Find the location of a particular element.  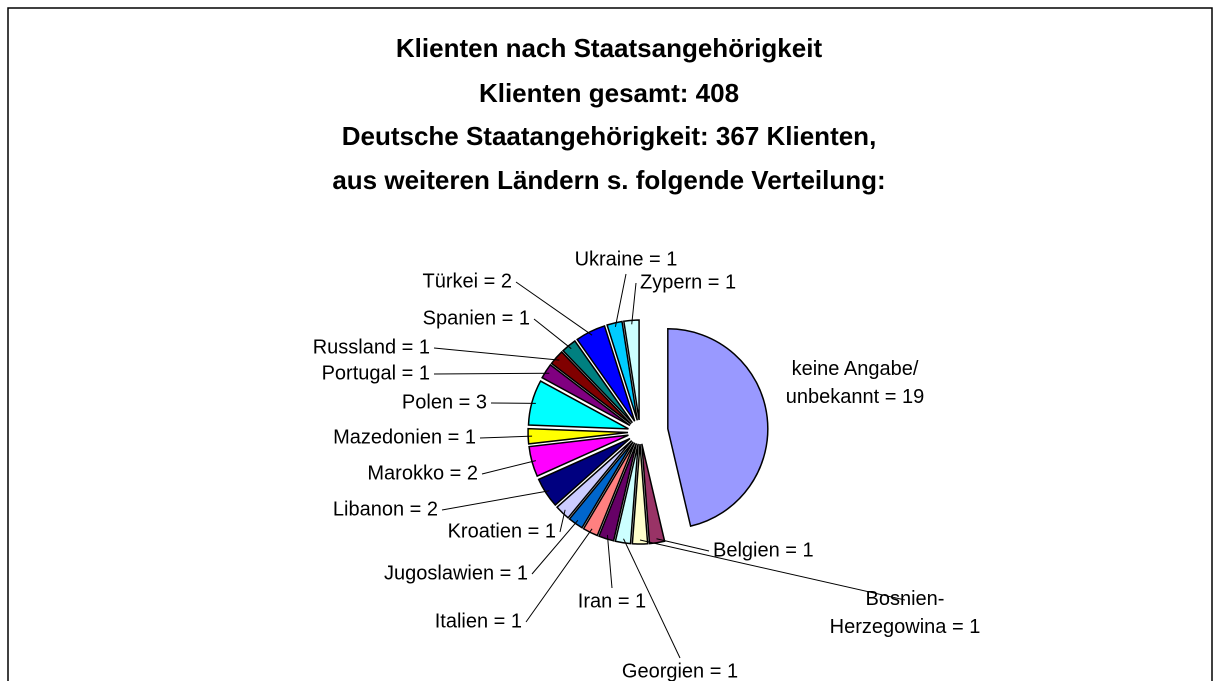

slice-label: Iran = 1 is located at coordinates (612, 601).